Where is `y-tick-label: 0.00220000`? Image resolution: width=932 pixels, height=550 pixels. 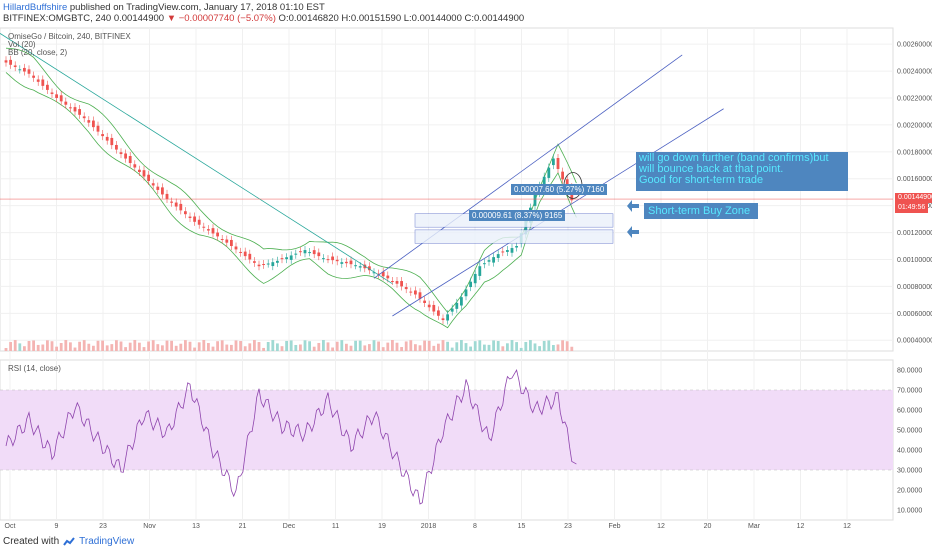 y-tick-label: 0.00220000 is located at coordinates (914, 98).